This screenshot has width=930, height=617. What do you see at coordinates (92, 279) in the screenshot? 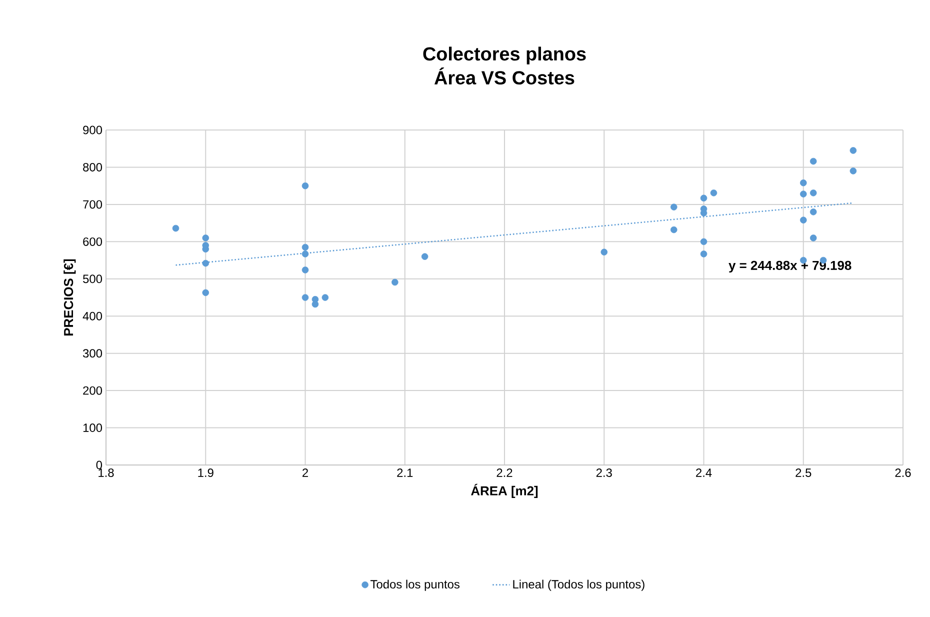
I see `y-tick-label: 500` at bounding box center [92, 279].